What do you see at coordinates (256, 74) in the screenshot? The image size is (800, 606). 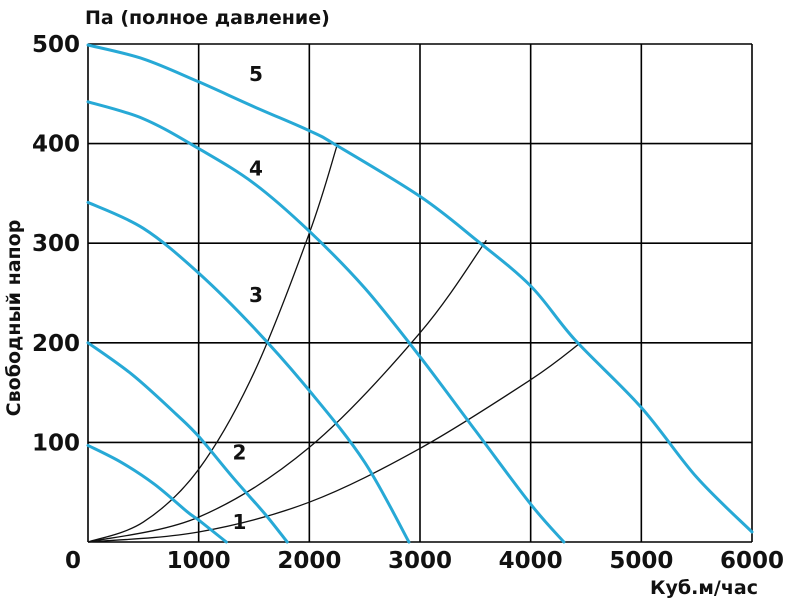 I see `curve-label-5: 5` at bounding box center [256, 74].